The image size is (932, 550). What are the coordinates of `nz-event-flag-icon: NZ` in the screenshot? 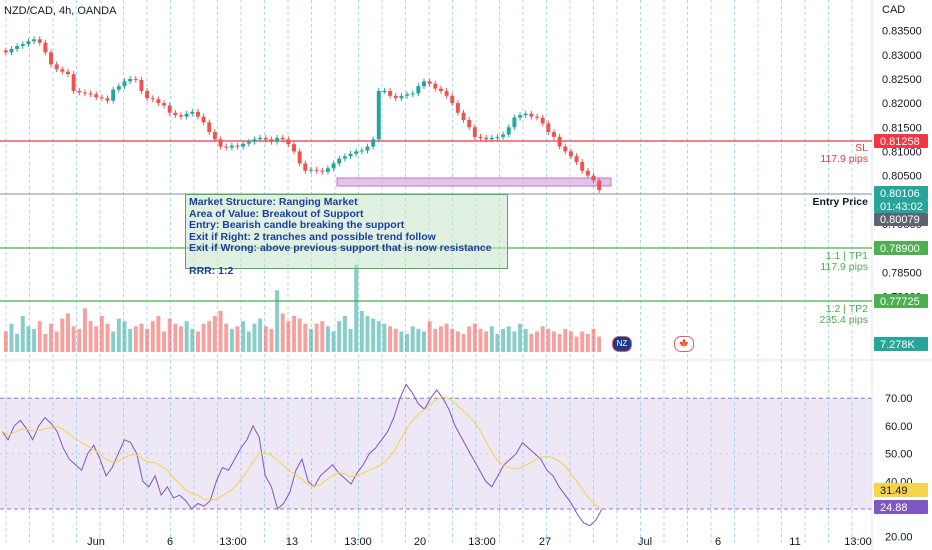 It's located at (622, 344).